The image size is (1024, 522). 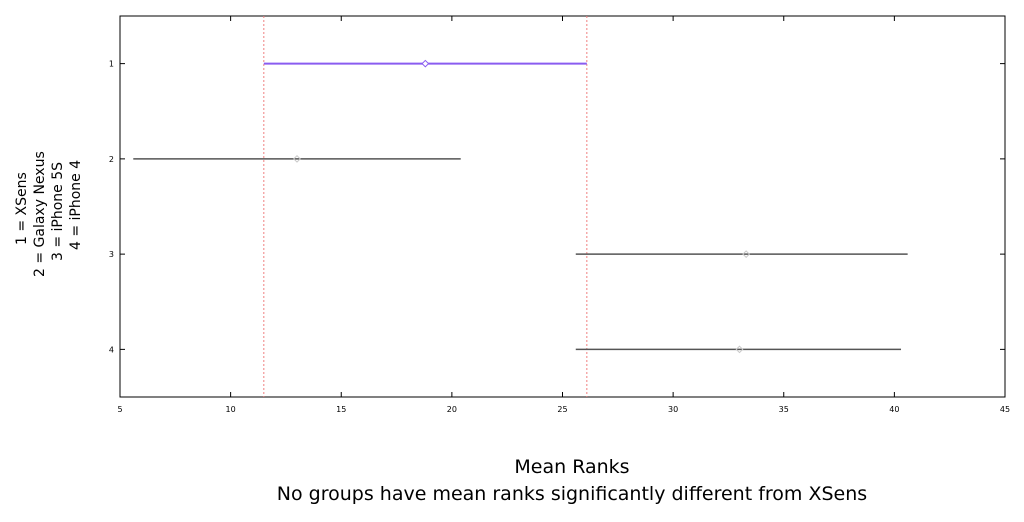 What do you see at coordinates (119, 409) in the screenshot?
I see `x-tick-label: 5` at bounding box center [119, 409].